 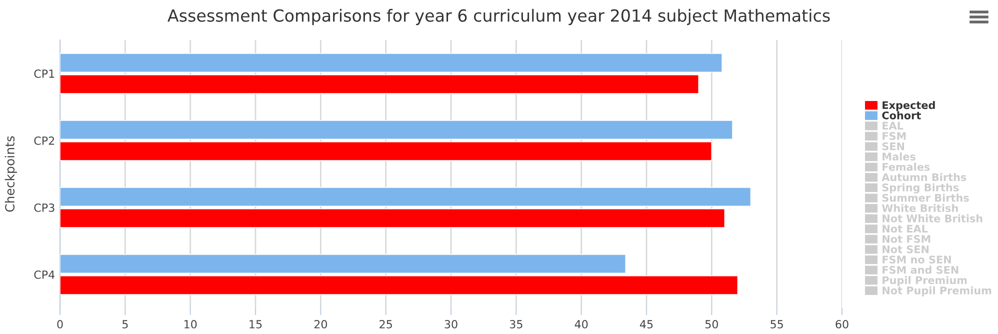 What do you see at coordinates (256, 324) in the screenshot?
I see `x-tick-label: 15` at bounding box center [256, 324].